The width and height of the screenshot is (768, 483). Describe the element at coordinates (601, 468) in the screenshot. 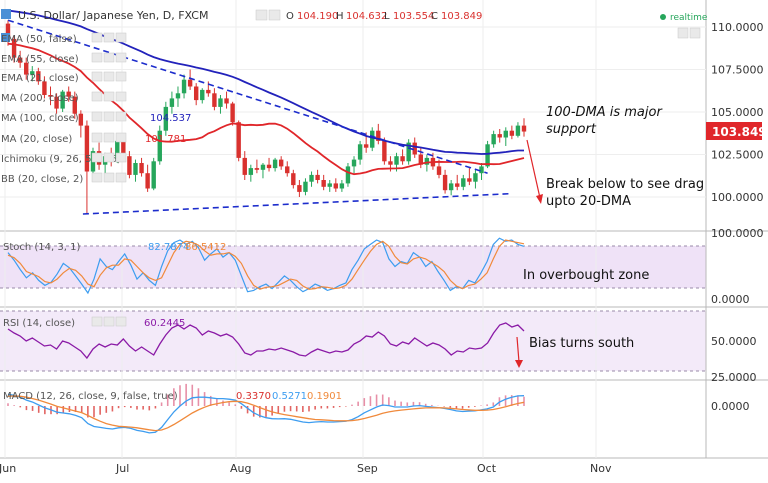

I see `time-tick-label: Nov` at that location.